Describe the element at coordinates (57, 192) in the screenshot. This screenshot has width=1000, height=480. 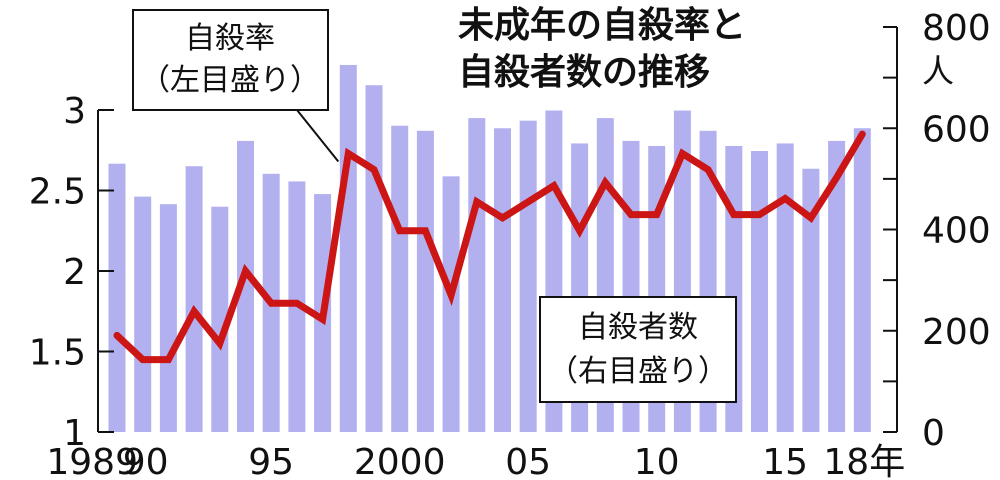
I see `left-tick-label: 2.5` at that location.